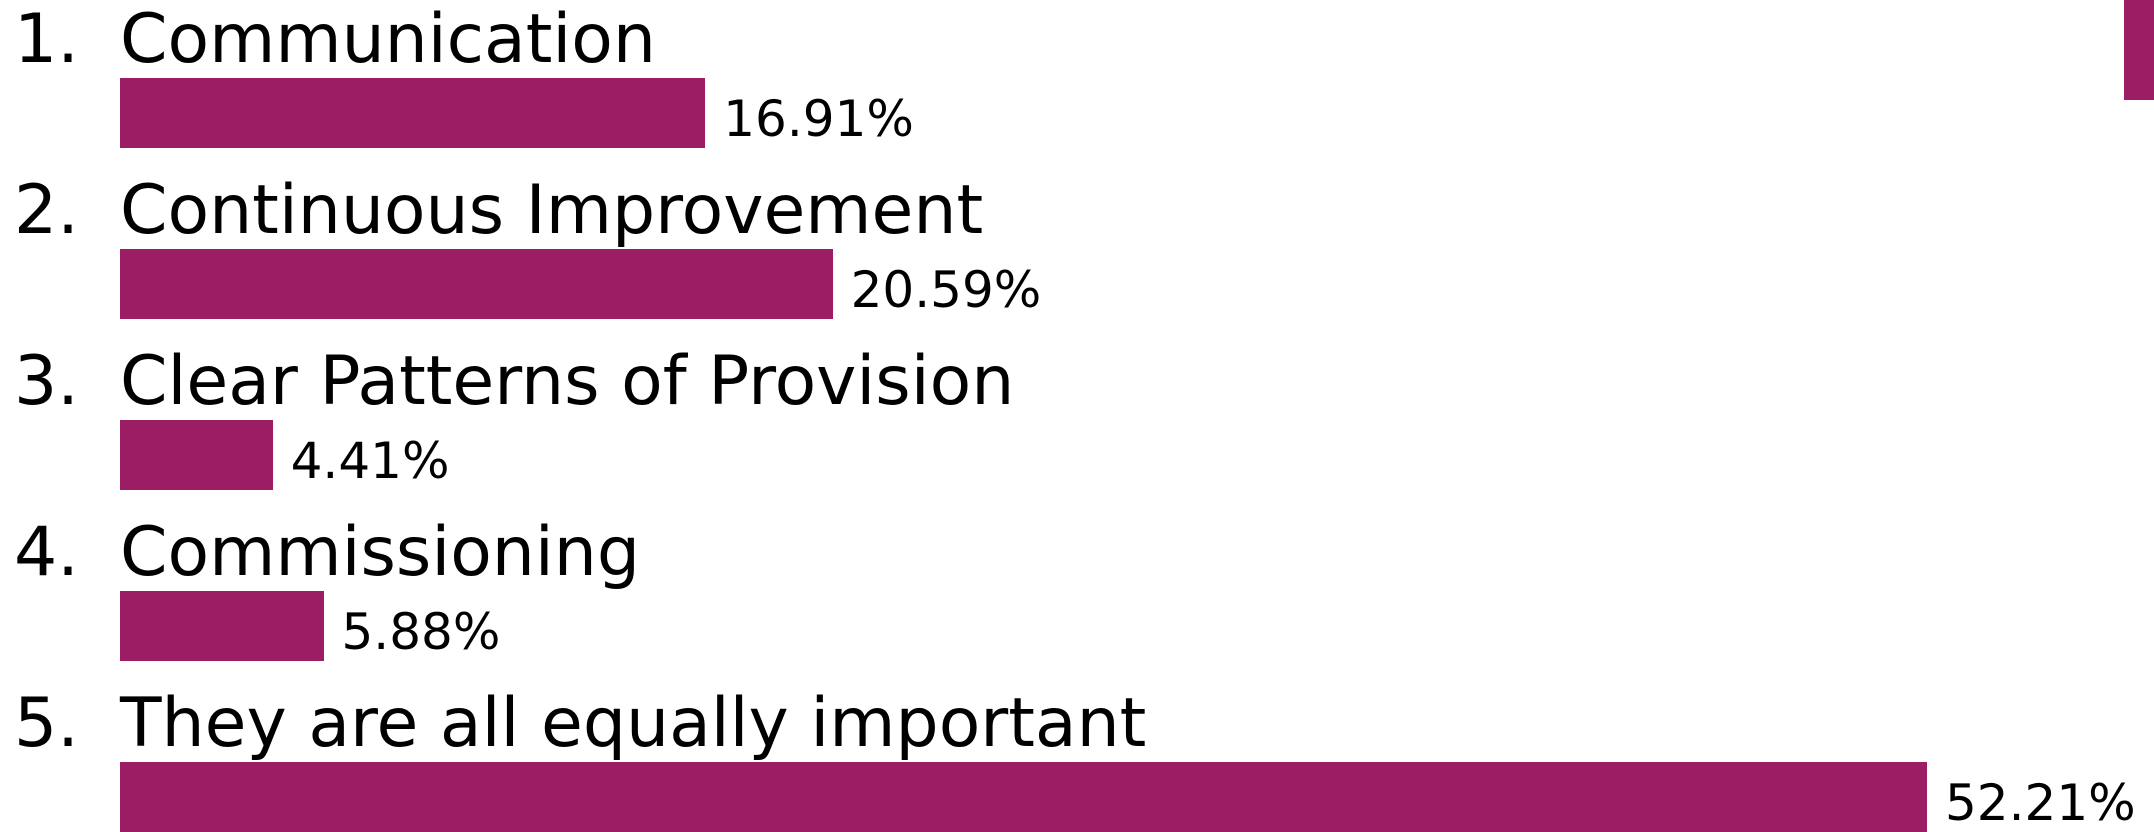 This screenshot has width=2154, height=832. What do you see at coordinates (46, 381) in the screenshot?
I see `category-number: 3.` at bounding box center [46, 381].